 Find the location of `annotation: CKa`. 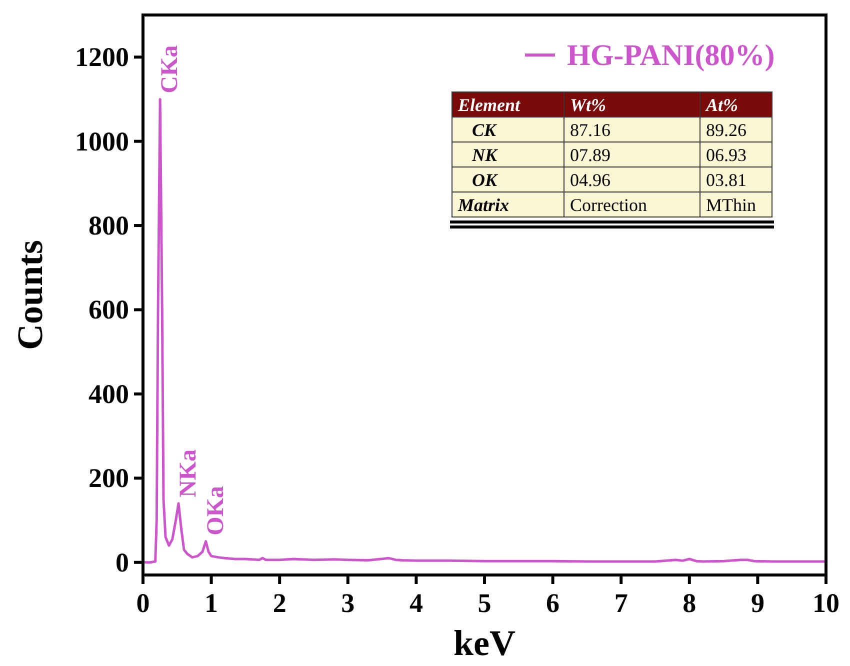

annotation: CKa is located at coordinates (170, 69).